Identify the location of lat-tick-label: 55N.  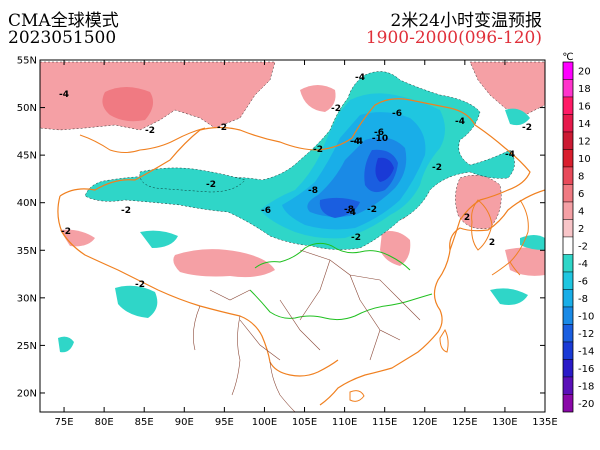
(27, 61).